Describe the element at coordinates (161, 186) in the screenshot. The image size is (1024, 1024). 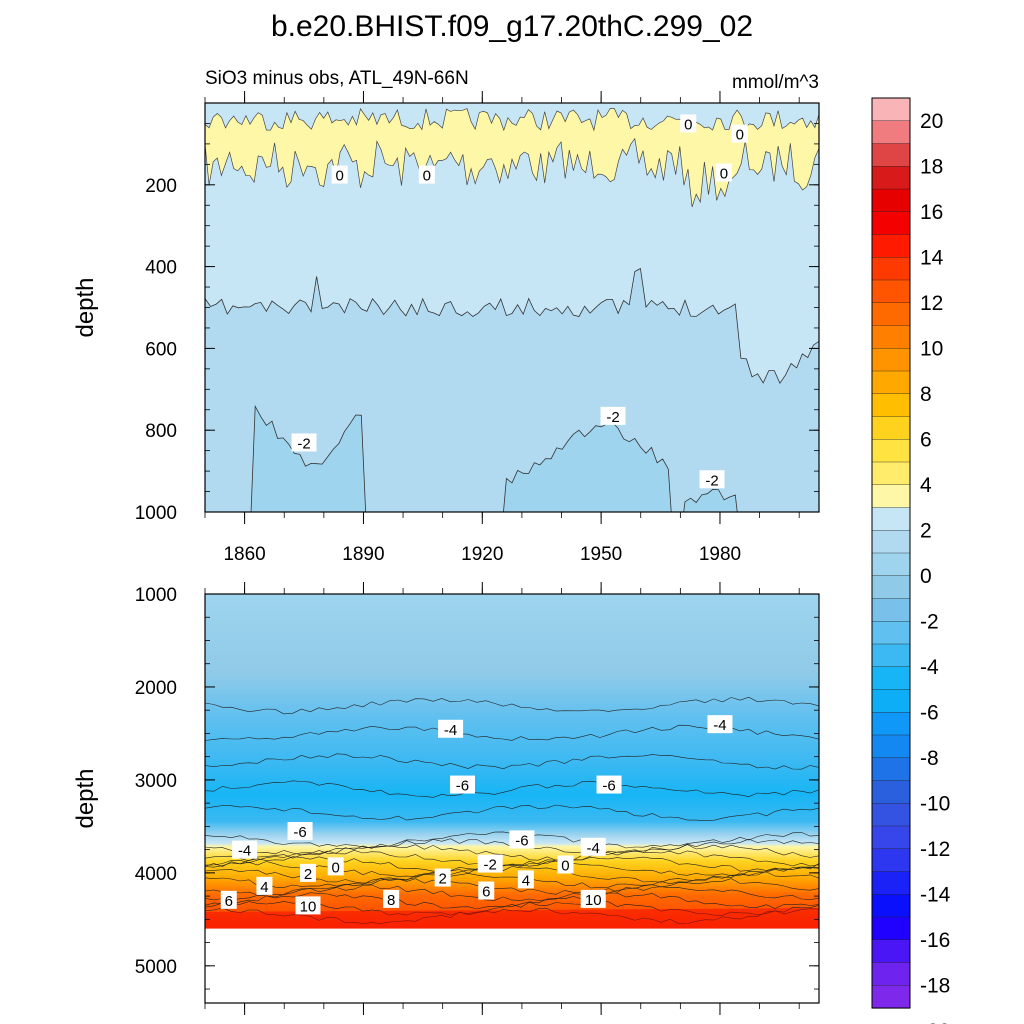
I see `y-tick-label: 200` at that location.